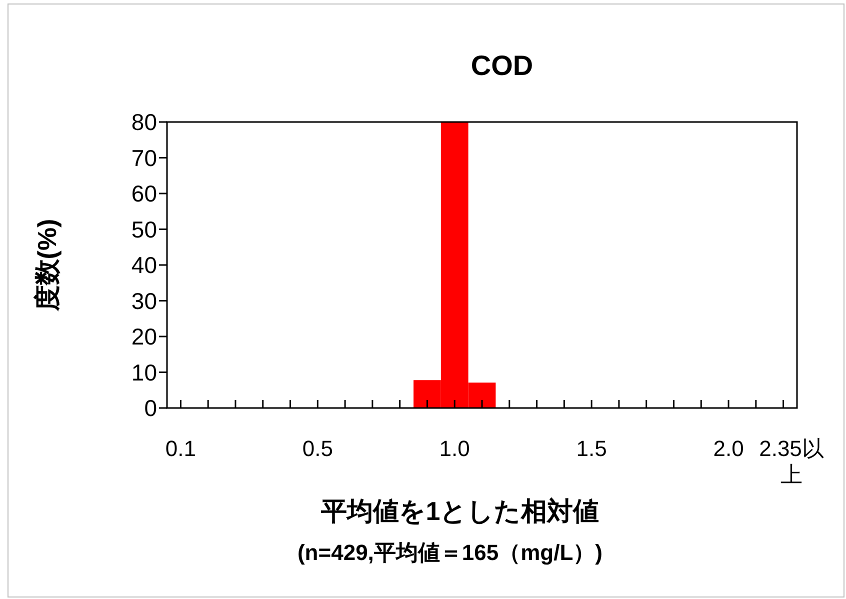  Describe the element at coordinates (791, 461) in the screenshot. I see `x-tick-label: 2.35以上` at that location.